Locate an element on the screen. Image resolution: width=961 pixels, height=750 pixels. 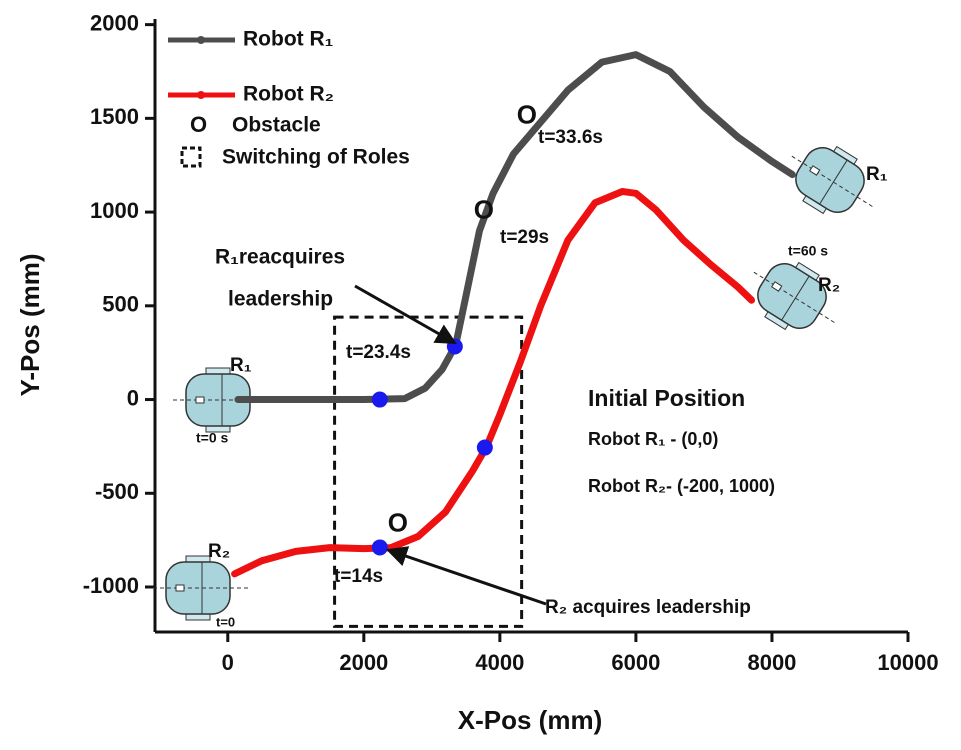
time-label: t=29s is located at coordinates (524, 237).